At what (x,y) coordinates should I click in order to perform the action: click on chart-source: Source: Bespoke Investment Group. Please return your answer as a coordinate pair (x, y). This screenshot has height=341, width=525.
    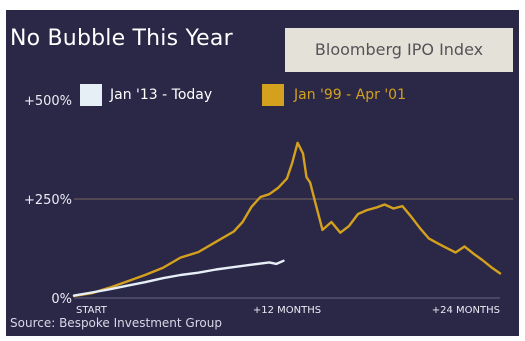
    Looking at the image, I should click on (116, 323).